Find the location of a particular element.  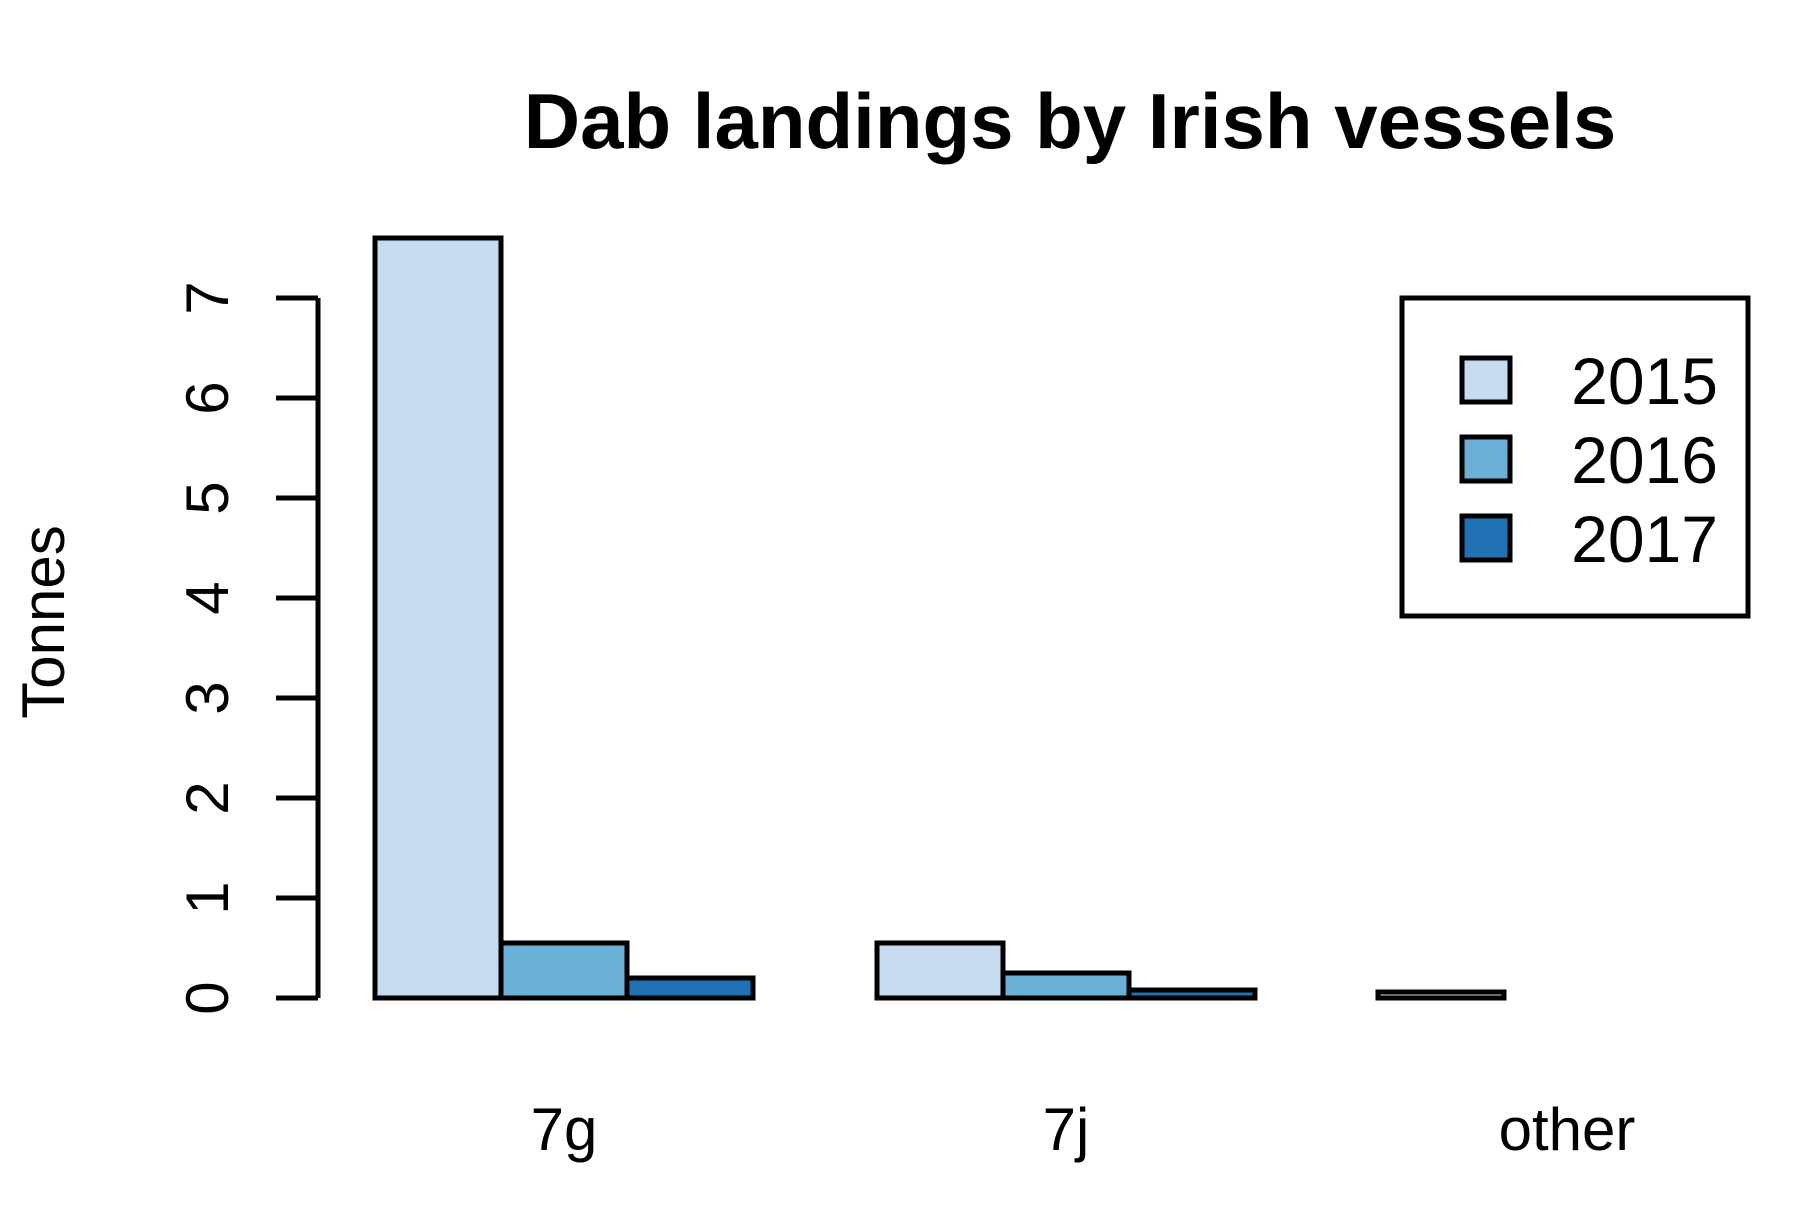

y-tick-label: 7 is located at coordinates (207, 297).